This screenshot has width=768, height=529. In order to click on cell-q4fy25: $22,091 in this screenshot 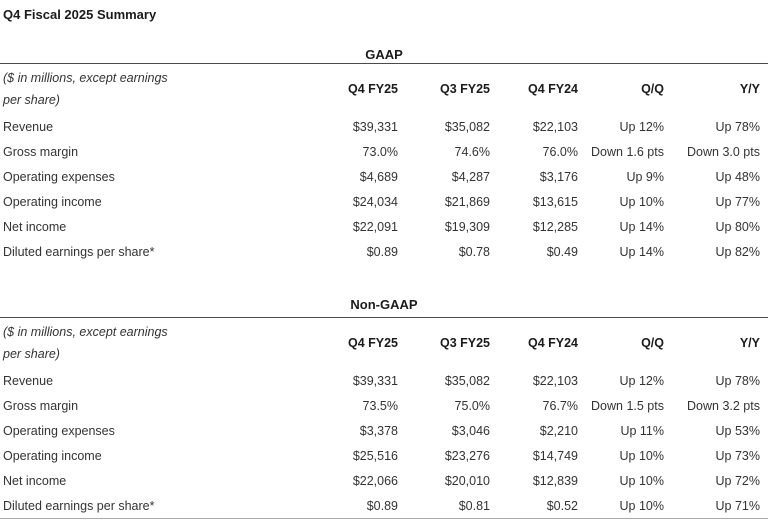, I will do `click(375, 226)`.